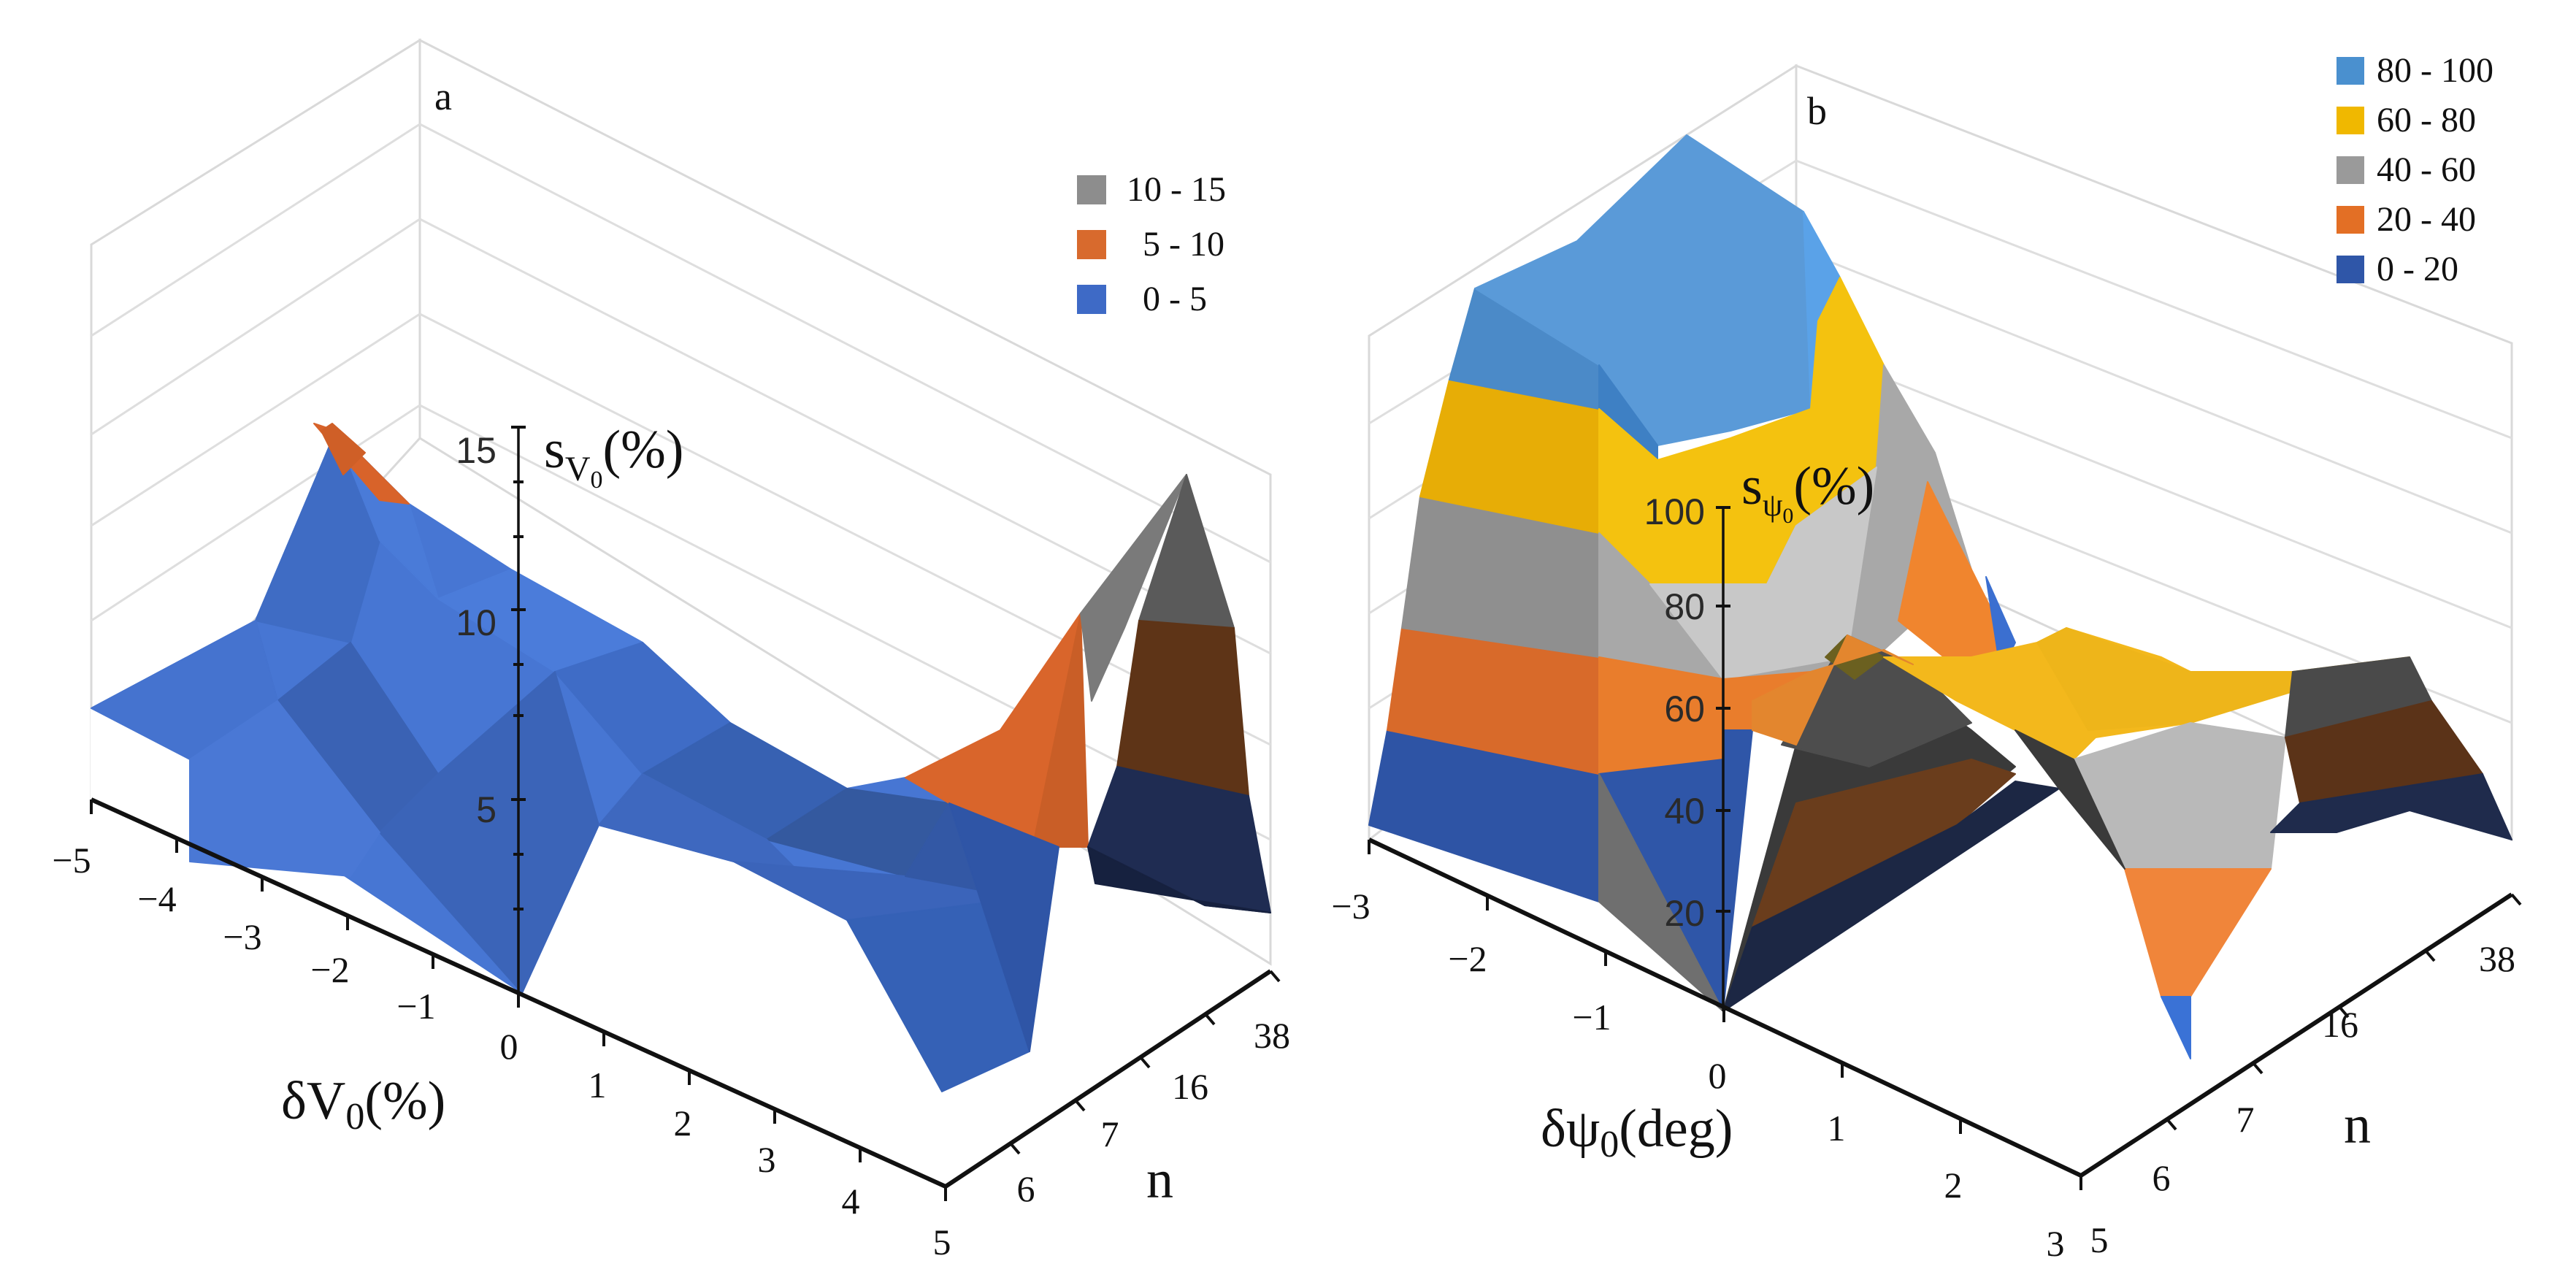  Describe the element at coordinates (2426, 169) in the screenshot. I see `legend-b-label: 40 - 60` at that location.